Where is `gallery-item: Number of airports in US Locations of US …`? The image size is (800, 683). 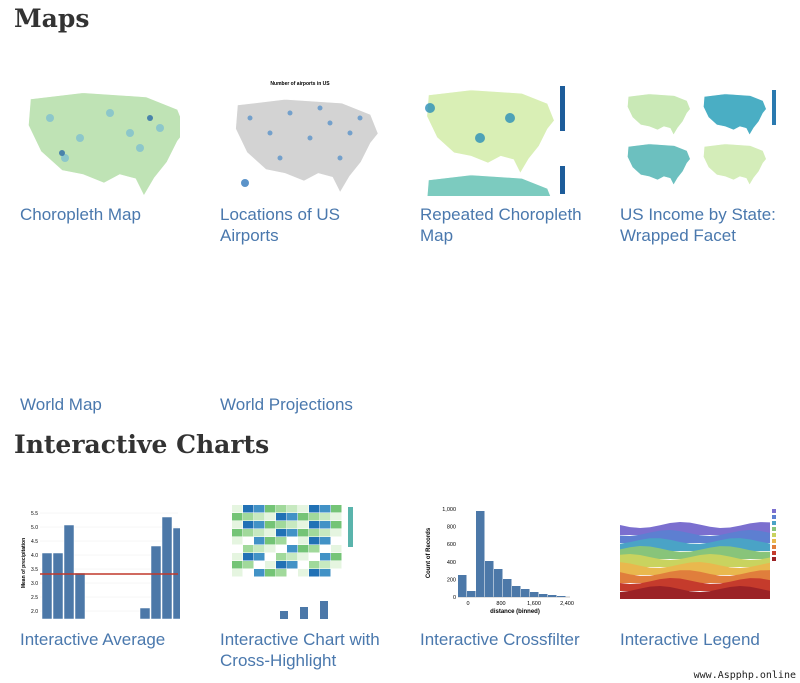 gallery-item: Number of airports in US Locations of US … is located at coordinates (309, 162).